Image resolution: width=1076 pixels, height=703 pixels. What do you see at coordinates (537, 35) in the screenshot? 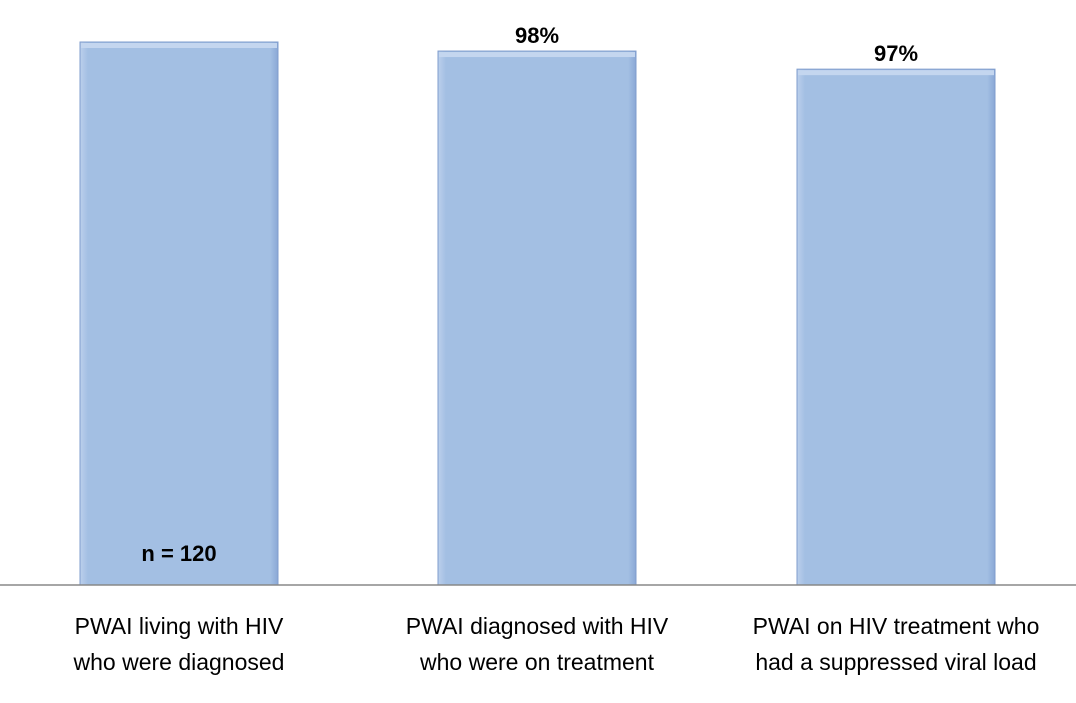
I see `data-label: 98%` at bounding box center [537, 35].